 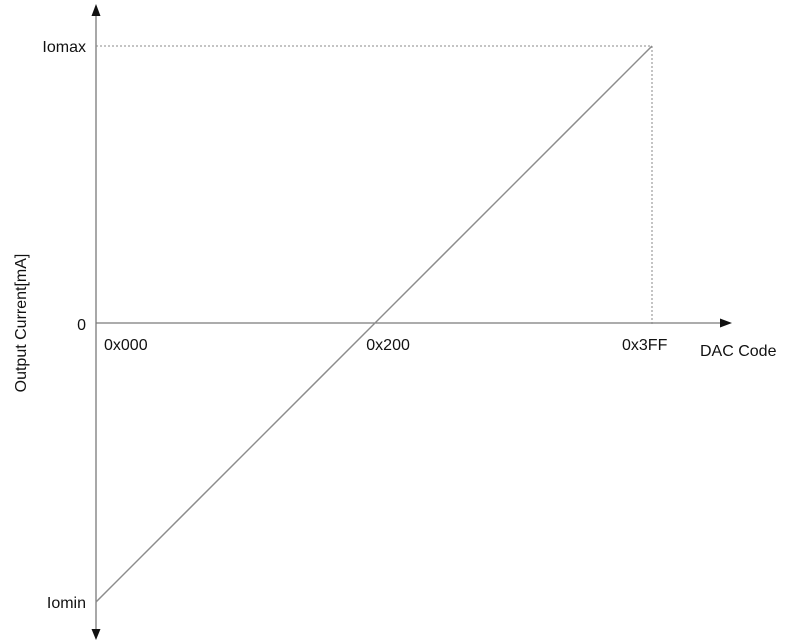 What do you see at coordinates (21, 323) in the screenshot?
I see `y-axis-title: Output Current[mA]` at bounding box center [21, 323].